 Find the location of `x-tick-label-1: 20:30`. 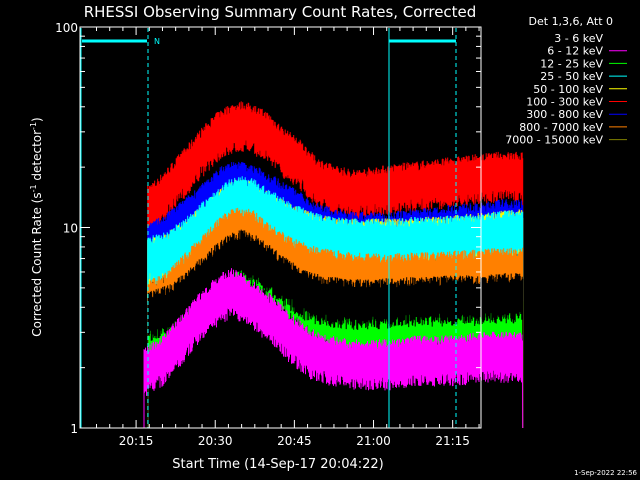

x-tick-label-1: 20:30 is located at coordinates (215, 441).